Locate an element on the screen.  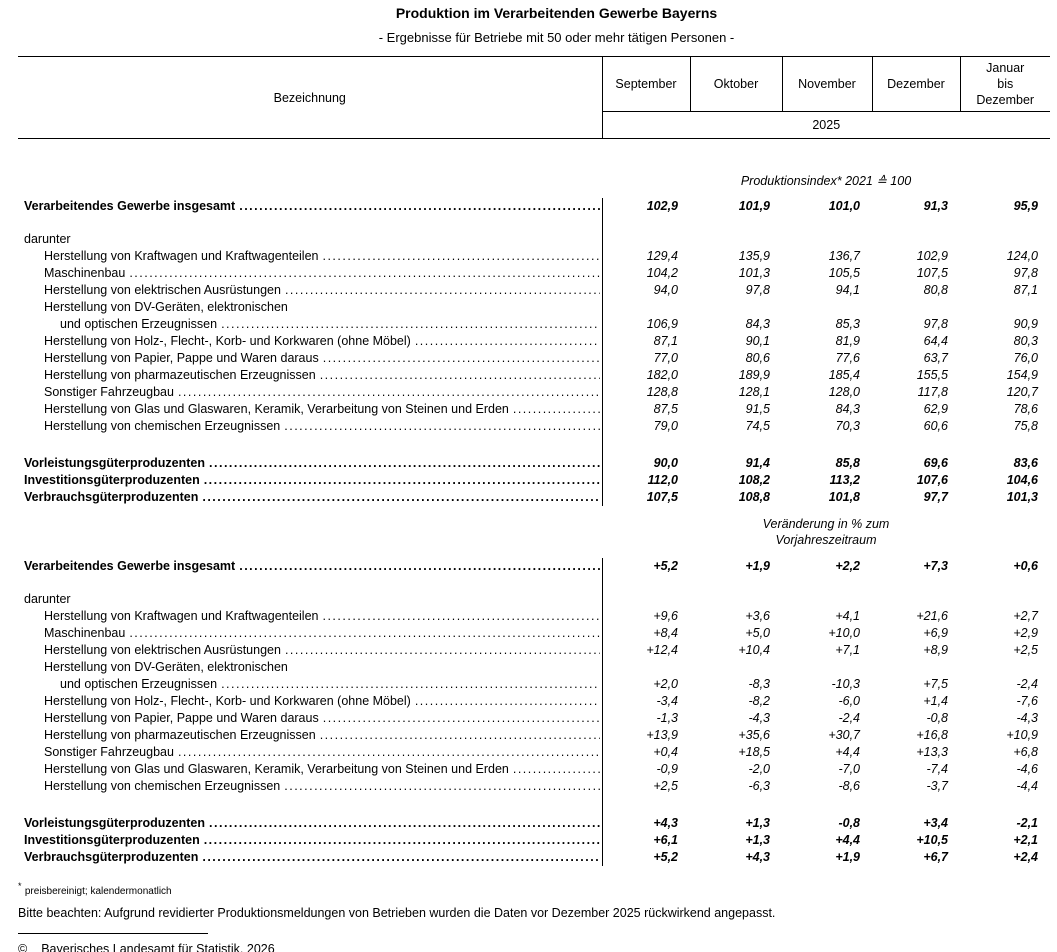
value-cell: 62,9 is located at coordinates (935, 409).